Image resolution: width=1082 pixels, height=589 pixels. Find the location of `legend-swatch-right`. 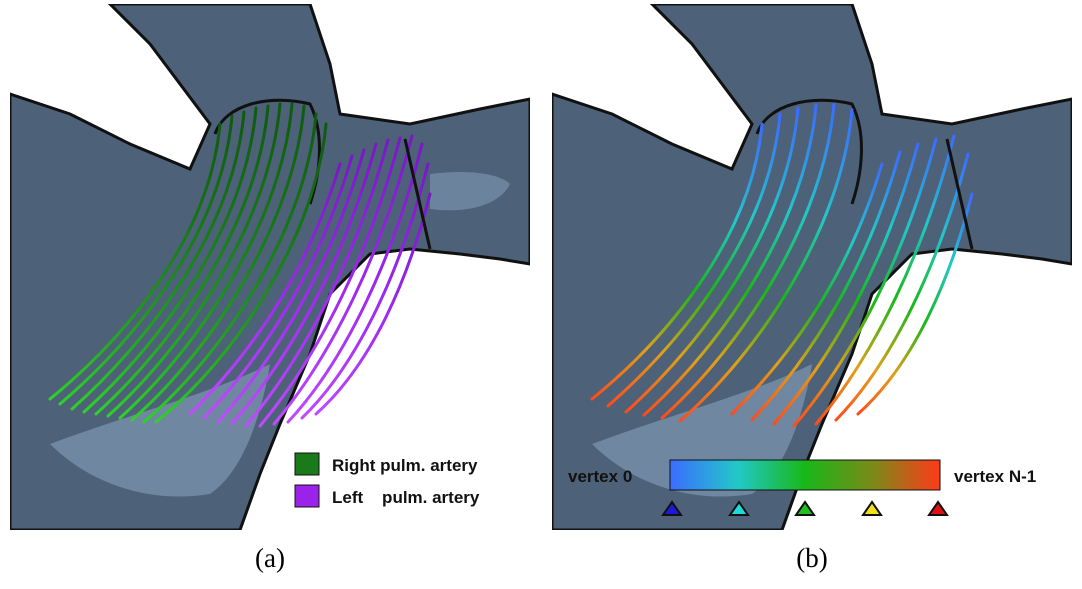

legend-swatch-right is located at coordinates (307, 464).